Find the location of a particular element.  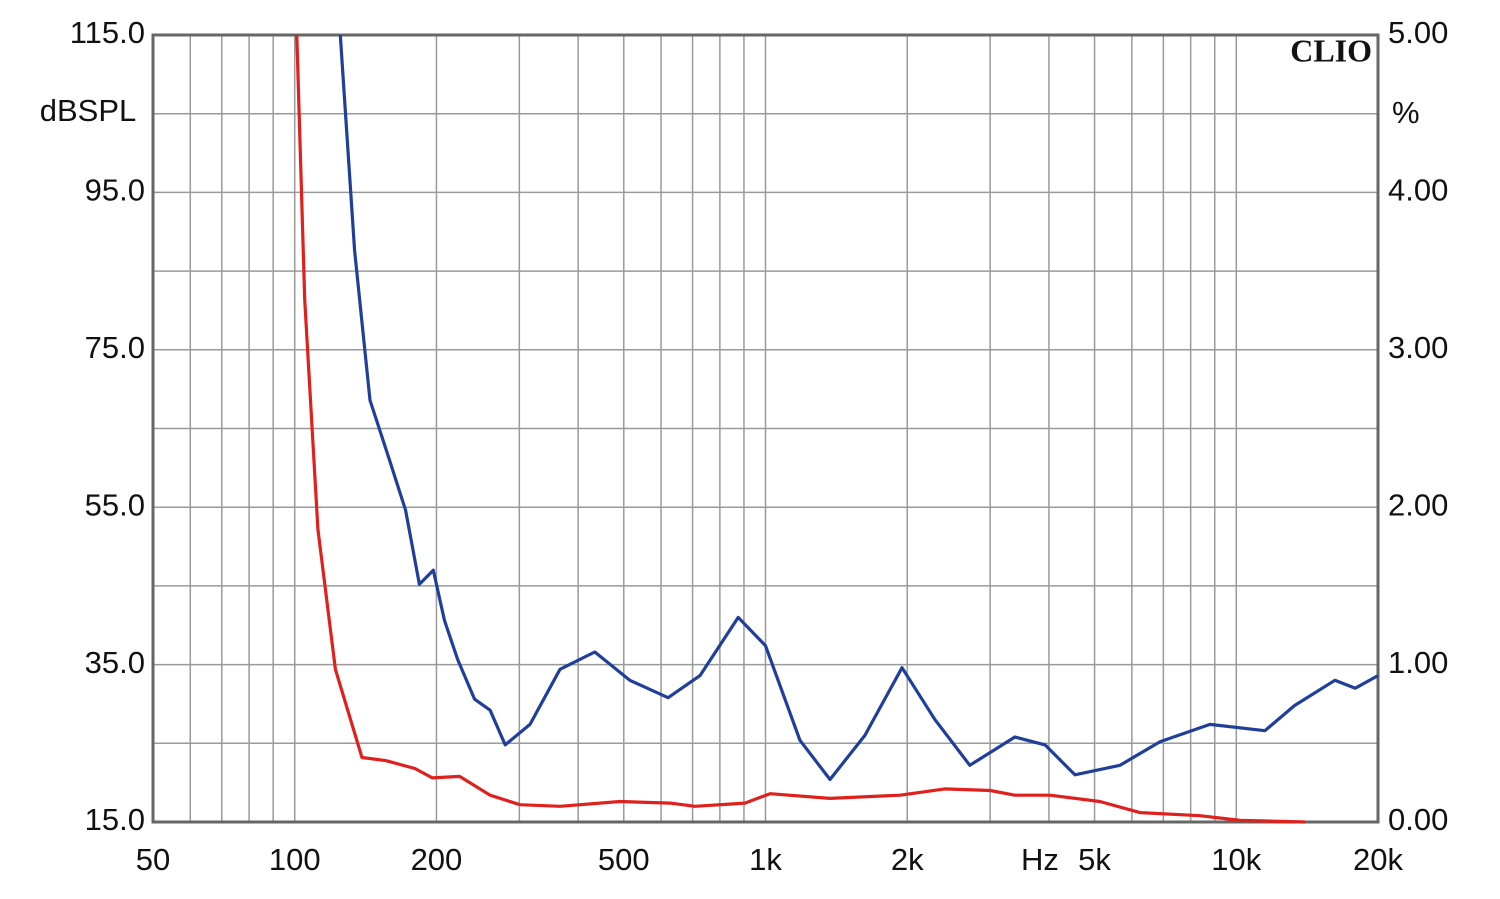

x-tick-label: 500 is located at coordinates (624, 859).